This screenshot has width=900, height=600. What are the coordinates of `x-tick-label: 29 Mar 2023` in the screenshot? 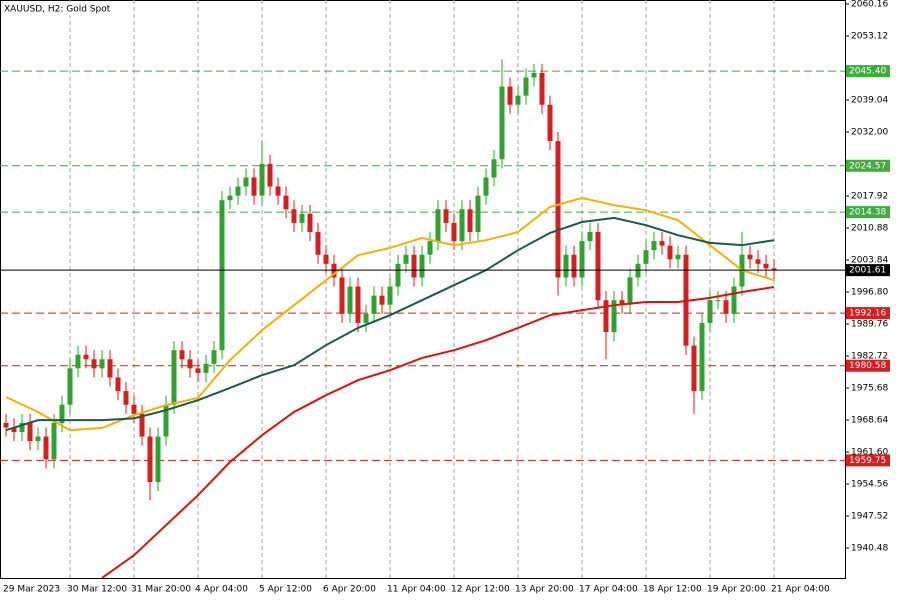 It's located at (31, 590).